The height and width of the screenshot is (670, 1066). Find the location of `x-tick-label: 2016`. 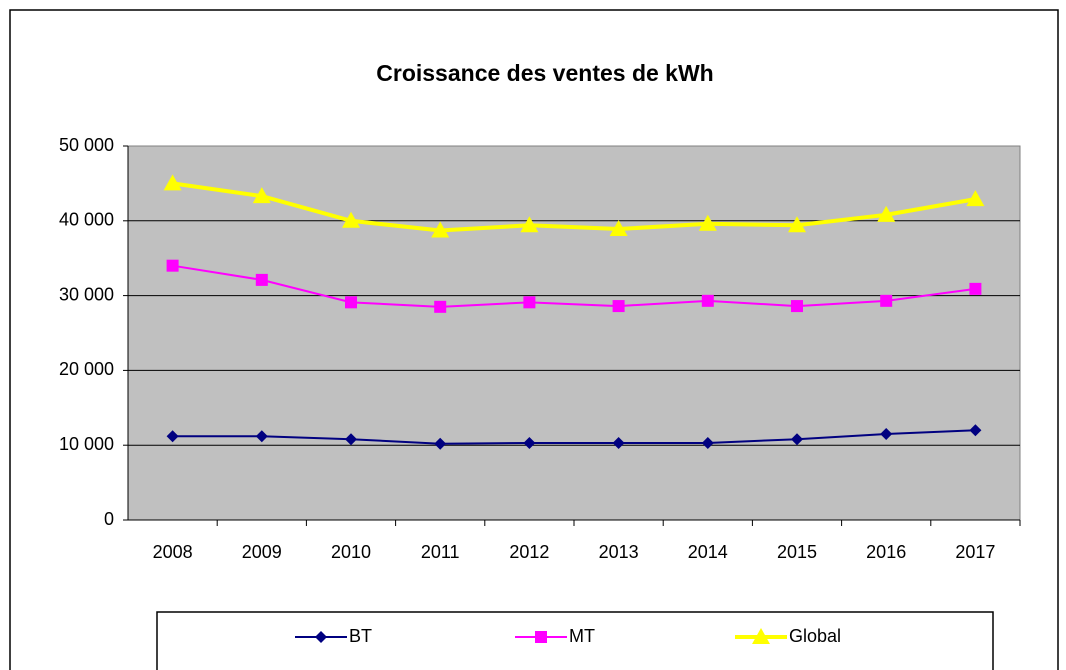

x-tick-label: 2016 is located at coordinates (886, 552).